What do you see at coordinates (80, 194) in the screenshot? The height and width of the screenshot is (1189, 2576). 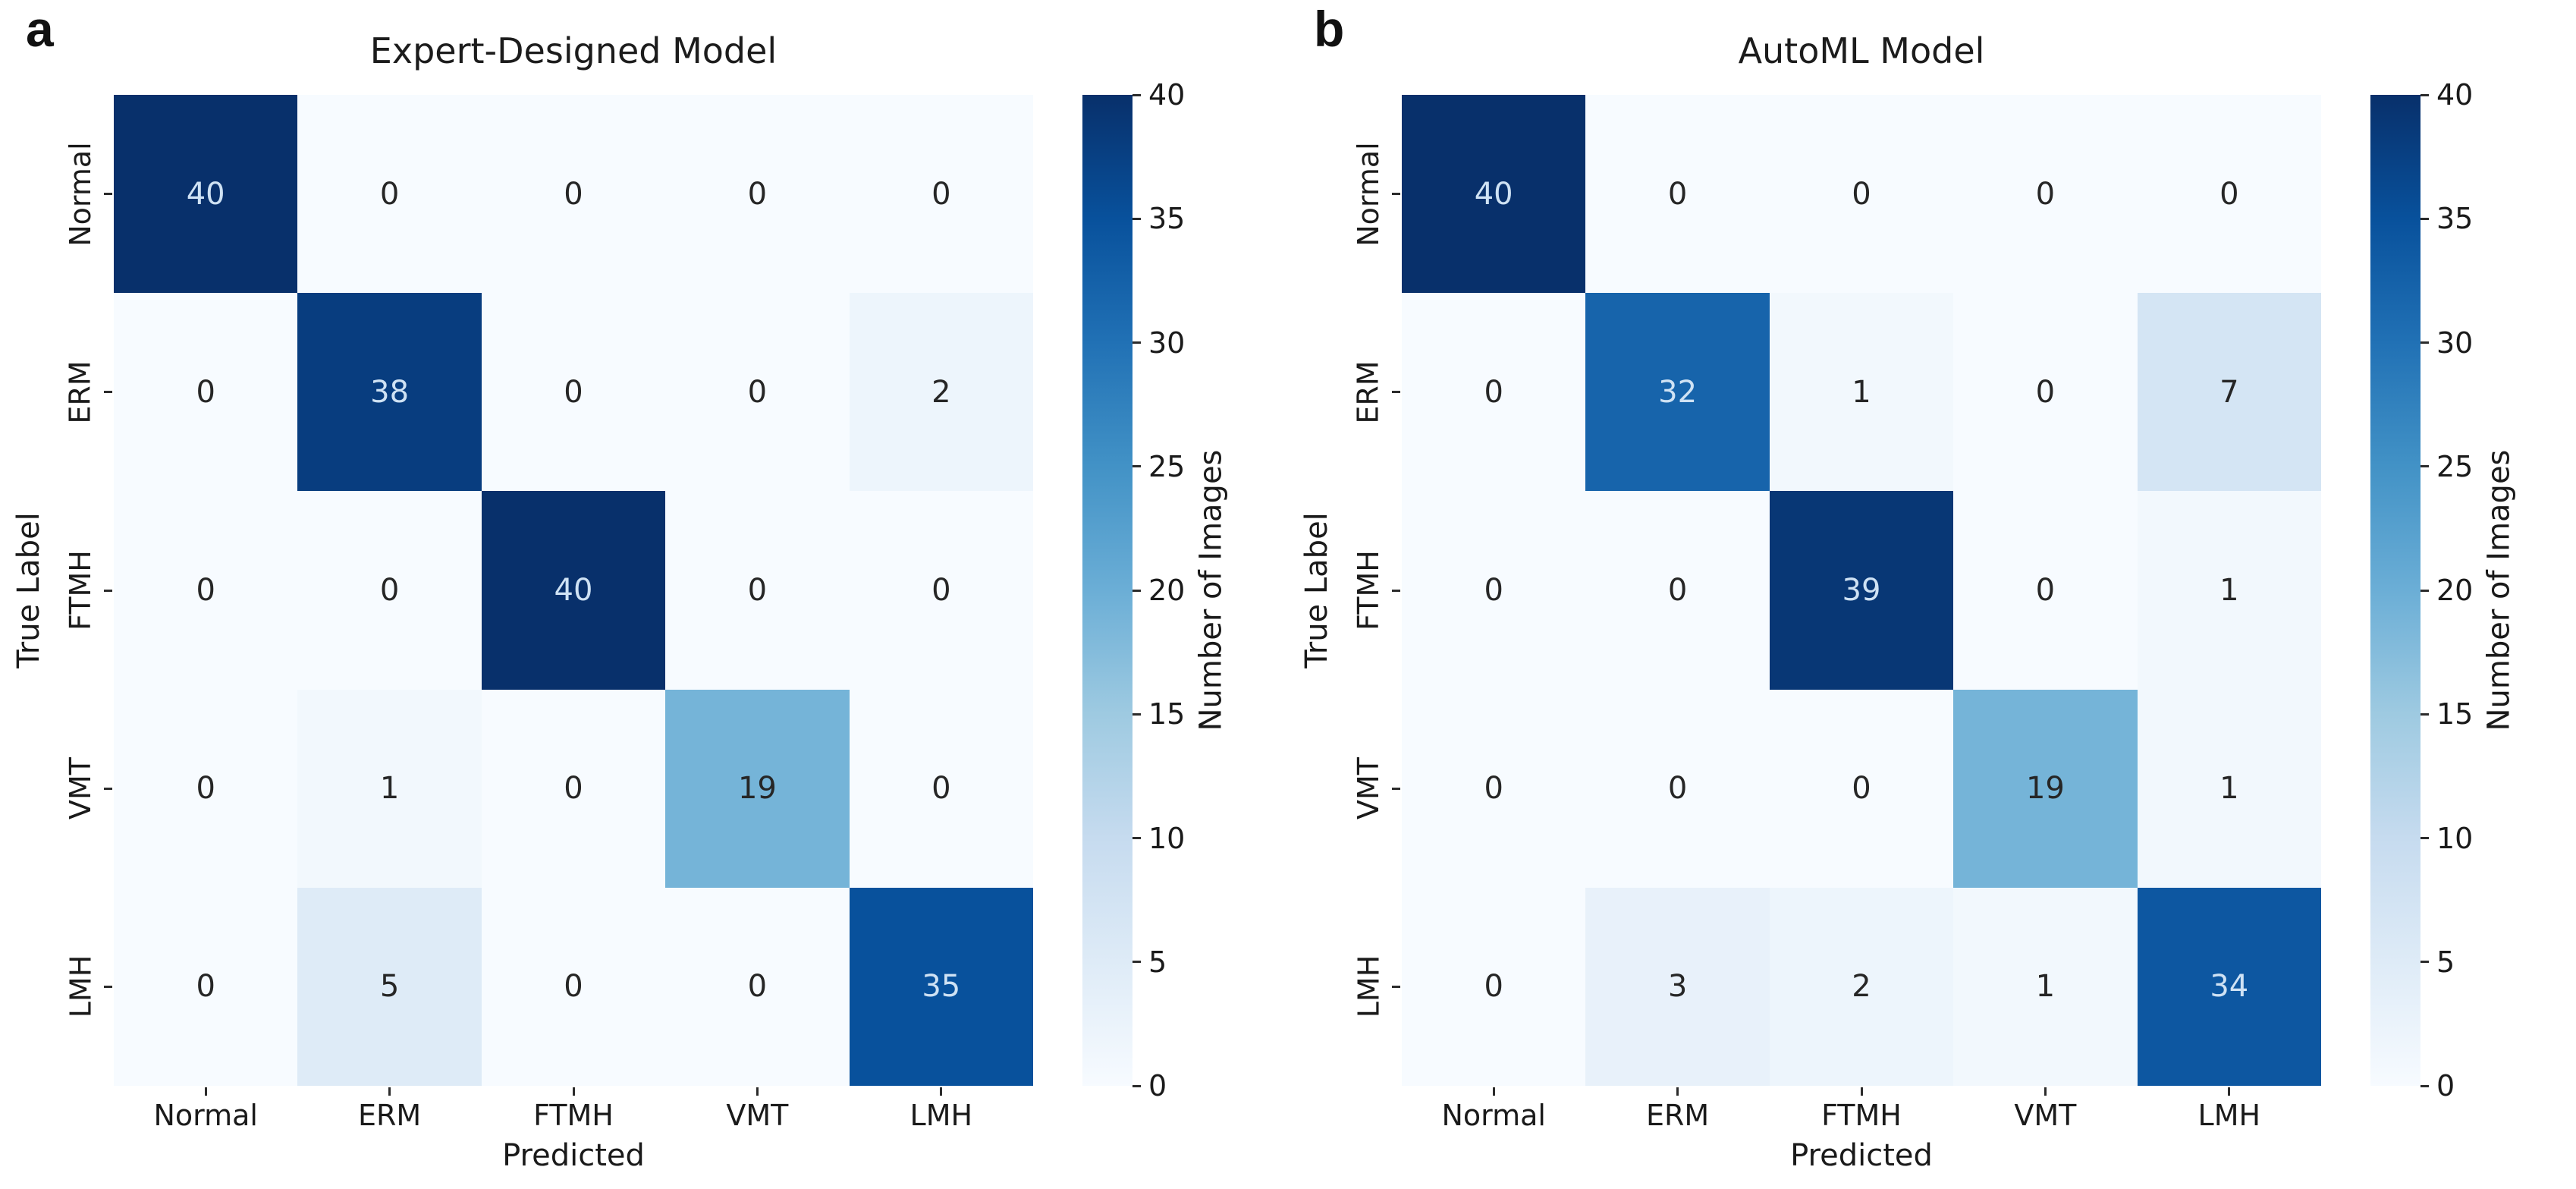 I see `y-tick-label: Normal` at bounding box center [80, 194].